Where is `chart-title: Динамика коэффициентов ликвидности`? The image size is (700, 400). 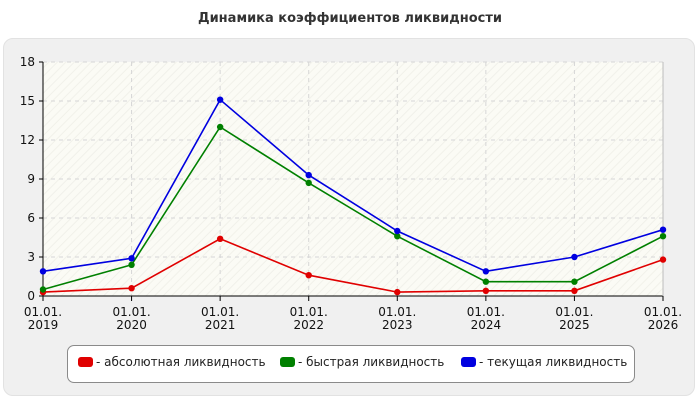 chart-title: Динамика коэффициентов ликвидности is located at coordinates (350, 18).